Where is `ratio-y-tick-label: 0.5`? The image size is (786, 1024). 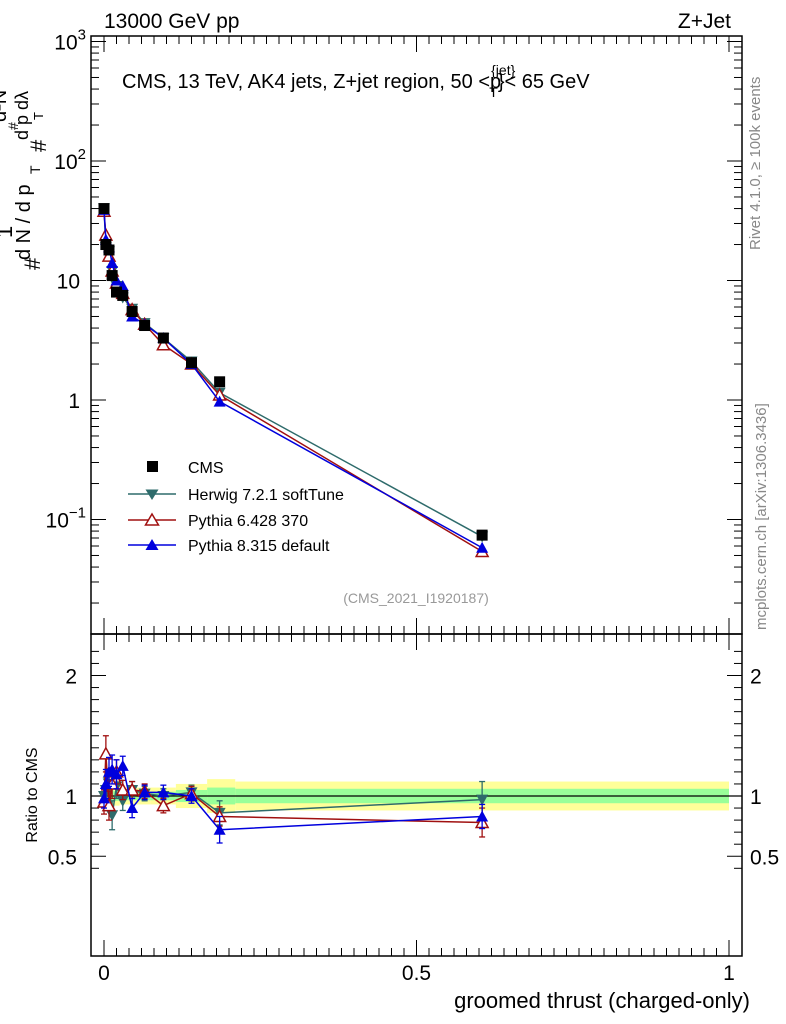 ratio-y-tick-label: 0.5 is located at coordinates (62, 857).